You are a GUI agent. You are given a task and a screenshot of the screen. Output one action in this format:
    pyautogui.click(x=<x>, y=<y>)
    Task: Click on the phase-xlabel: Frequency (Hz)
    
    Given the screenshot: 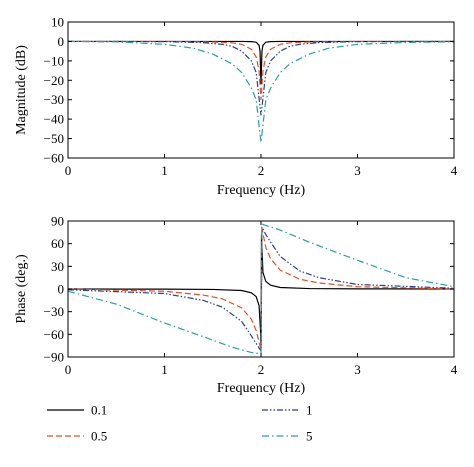 What is the action you would take?
    pyautogui.click(x=261, y=388)
    